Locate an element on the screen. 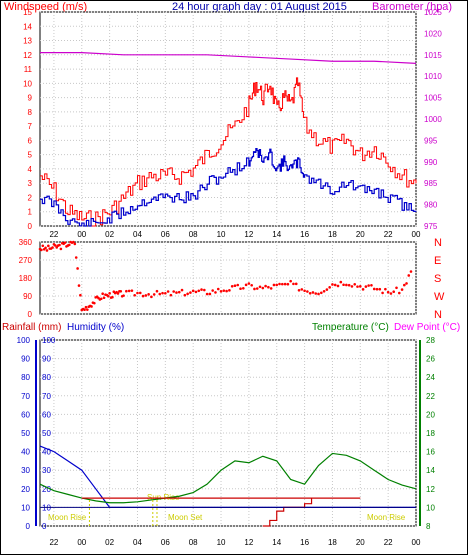 The image size is (468, 555). humidity-y-tick: 90 is located at coordinates (25, 359).